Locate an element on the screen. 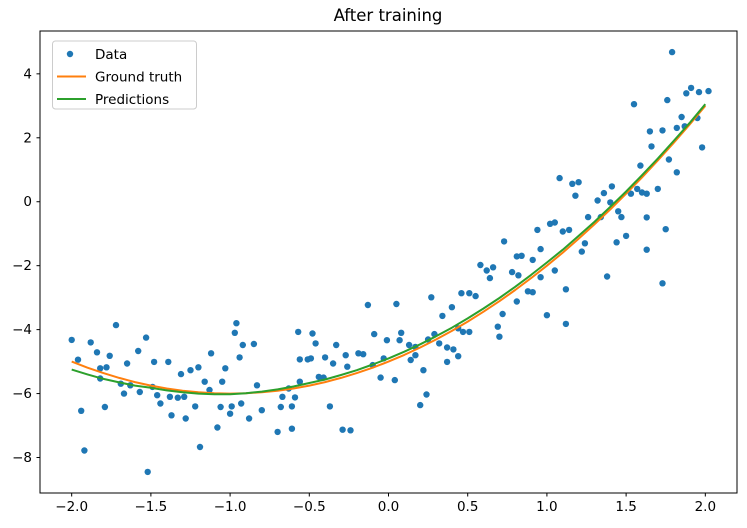  legend-label-data: Data is located at coordinates (111, 55).